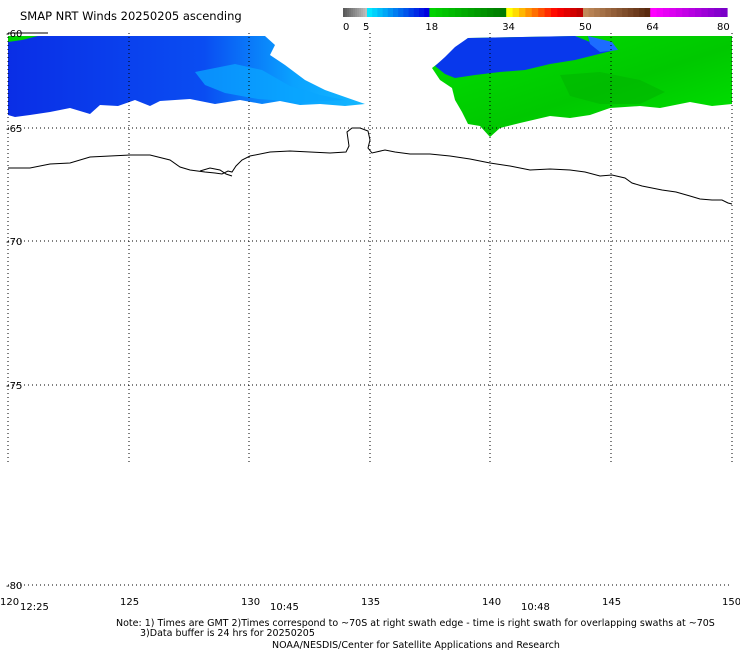  What do you see at coordinates (129, 602) in the screenshot?
I see `lon-label-125: 125` at bounding box center [129, 602].